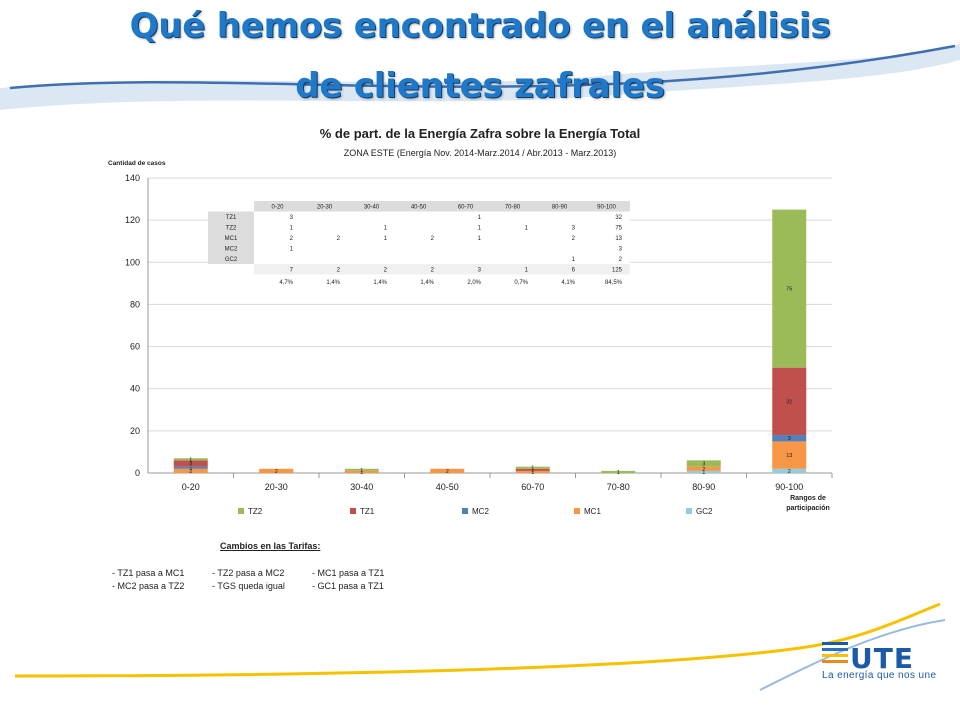 The width and height of the screenshot is (960, 720). Describe the element at coordinates (137, 473) in the screenshot. I see `y-tick-label: 0` at that location.